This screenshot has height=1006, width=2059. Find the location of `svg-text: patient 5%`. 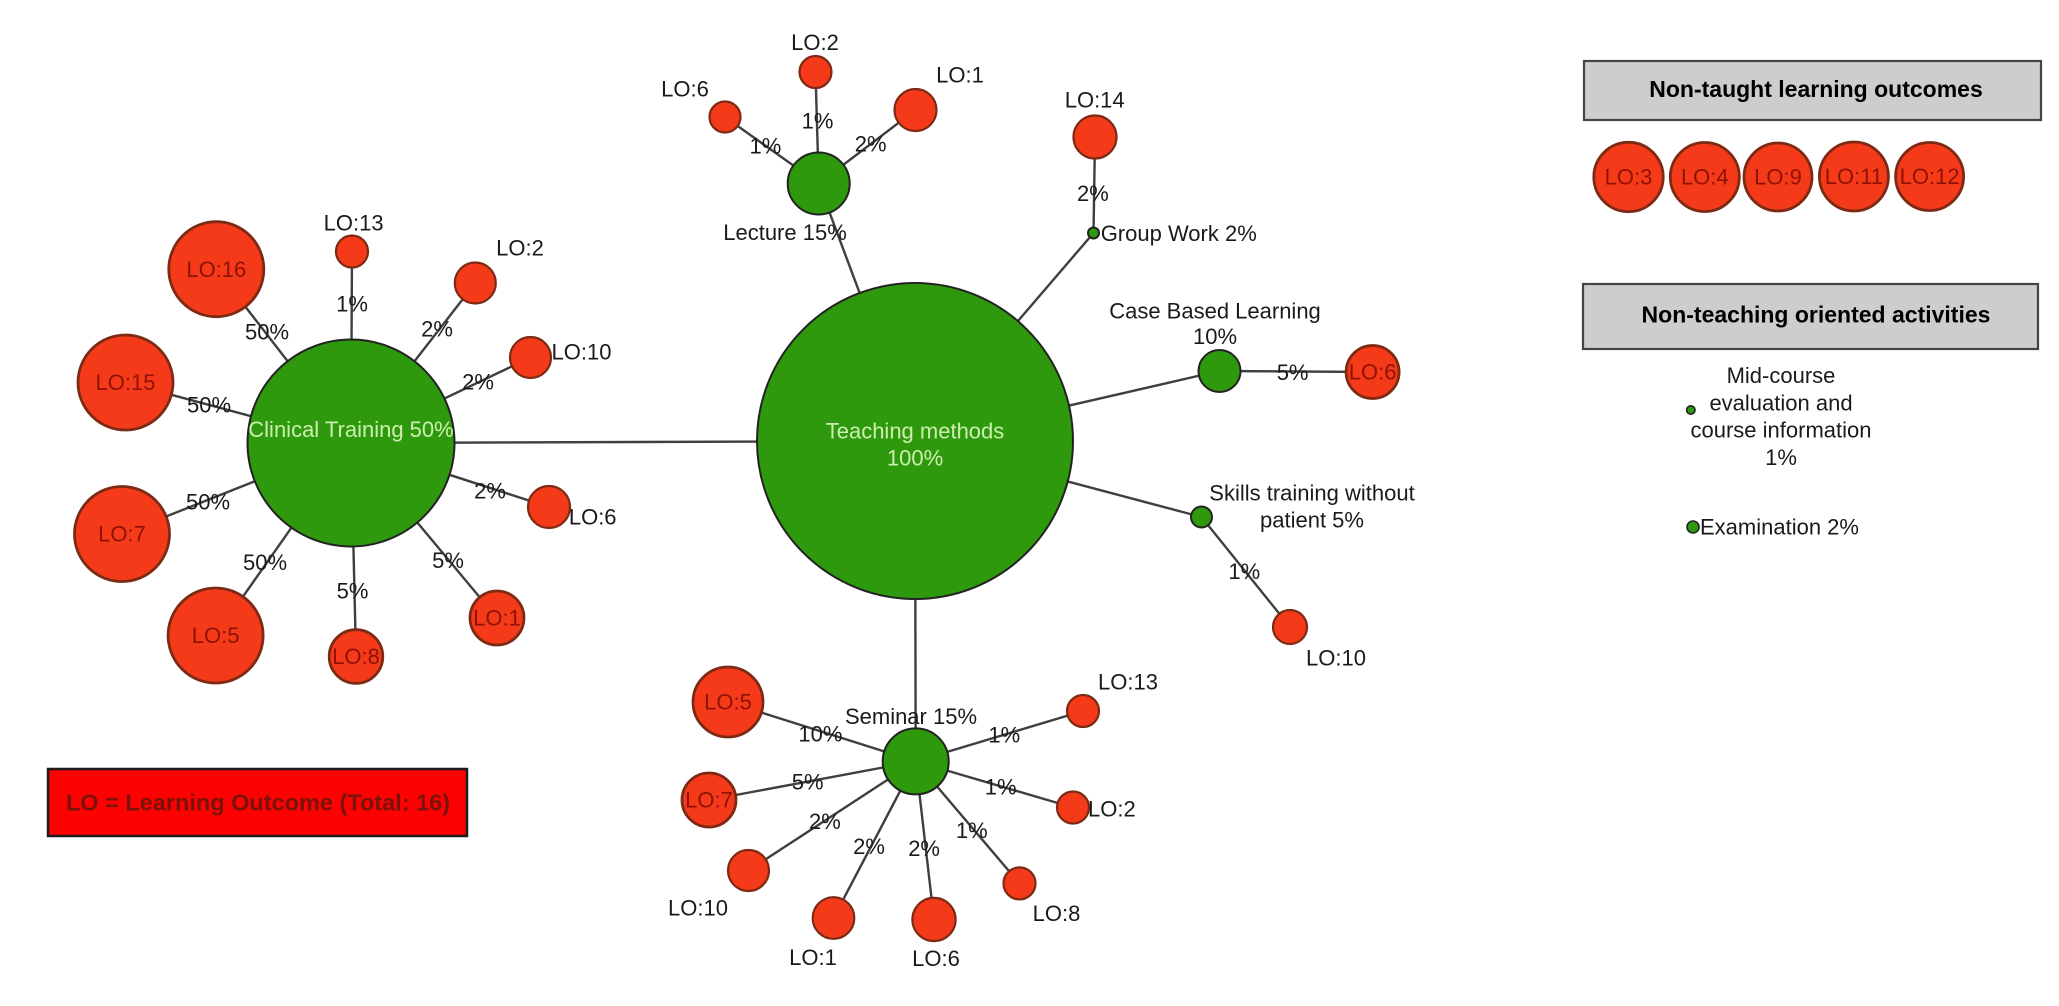

svg-text: patient 5% is located at coordinates (1312, 519).